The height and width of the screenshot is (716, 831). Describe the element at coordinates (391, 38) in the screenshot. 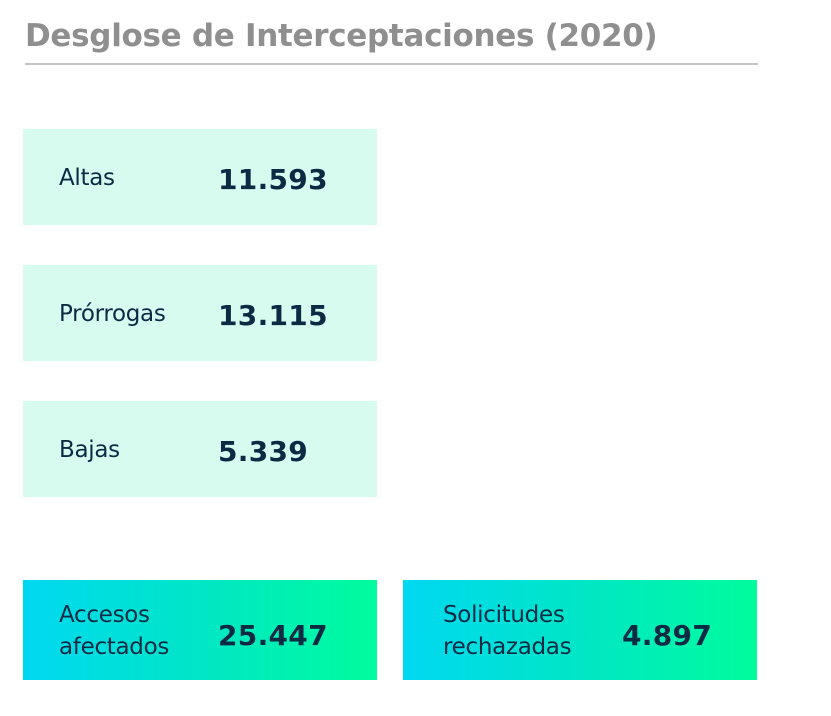

I see `page-title: Desglose de Interceptaciones (2020)` at that location.